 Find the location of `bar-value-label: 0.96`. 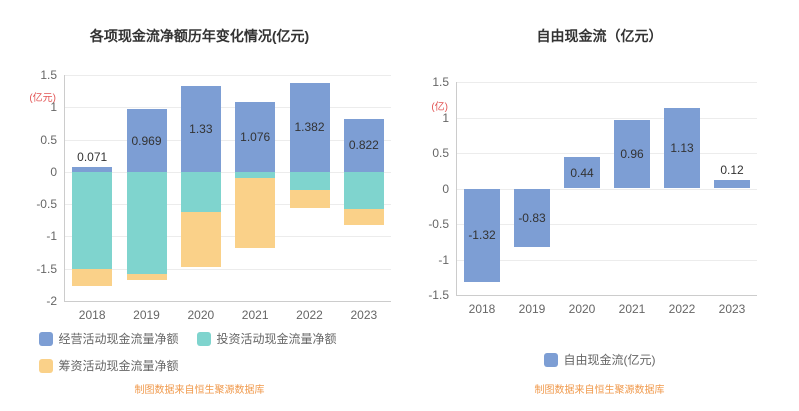

bar-value-label: 0.96 is located at coordinates (632, 154).